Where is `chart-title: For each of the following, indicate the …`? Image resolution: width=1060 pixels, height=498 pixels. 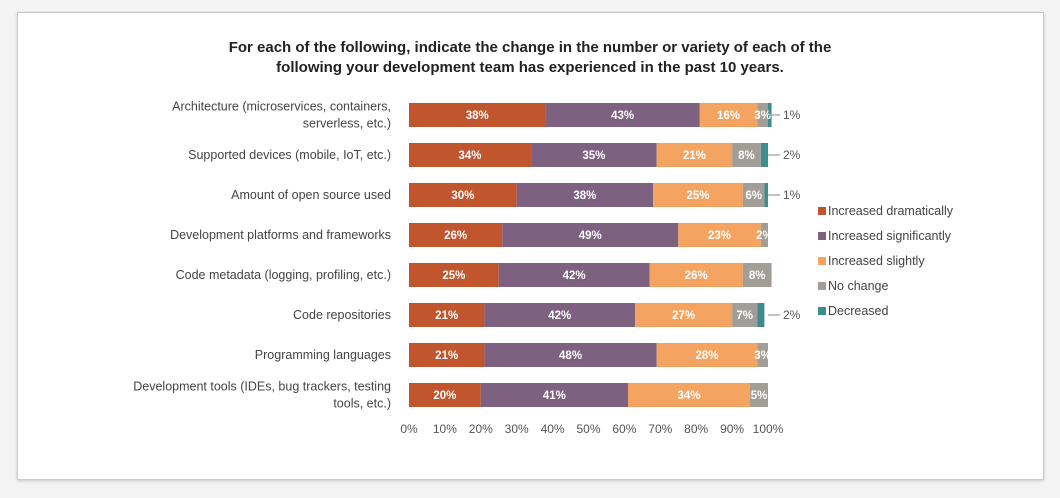
chart-title: For each of the following, indicate the … is located at coordinates (530, 57).